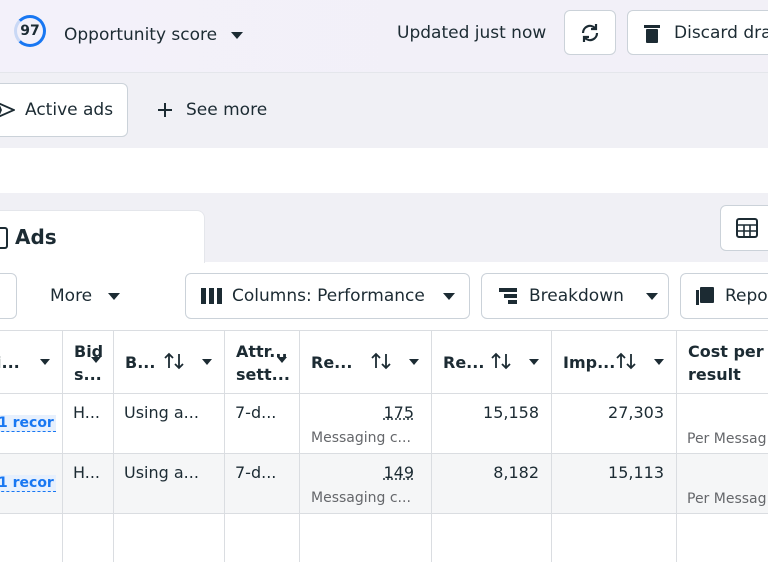 This screenshot has height=562, width=768. I want to click on reach-value: 8,182, so click(516, 472).